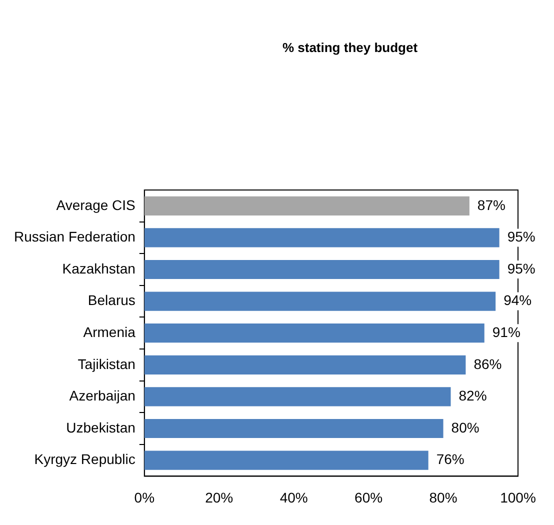 The image size is (554, 525). What do you see at coordinates (518, 497) in the screenshot?
I see `x-tick-label: 100%` at bounding box center [518, 497].